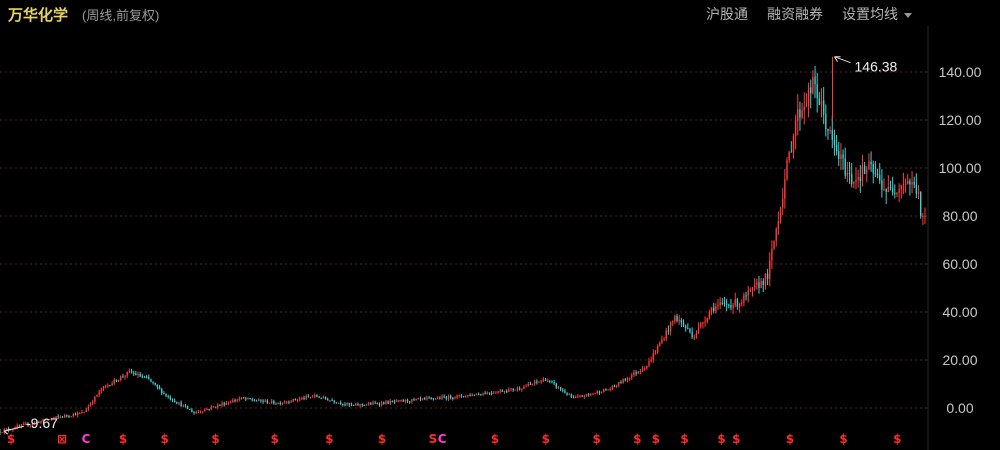 The image size is (1000, 450). I want to click on hk-connect-button: 沪股通, so click(727, 14).